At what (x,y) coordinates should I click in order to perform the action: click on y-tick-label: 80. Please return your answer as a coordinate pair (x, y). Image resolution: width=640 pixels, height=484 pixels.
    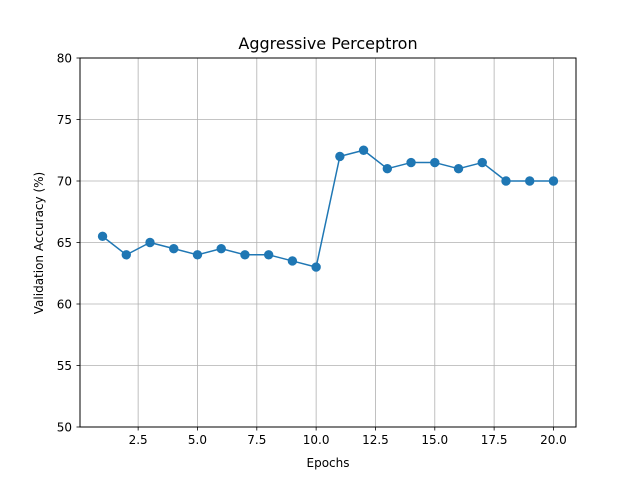
    Looking at the image, I should click on (64, 59).